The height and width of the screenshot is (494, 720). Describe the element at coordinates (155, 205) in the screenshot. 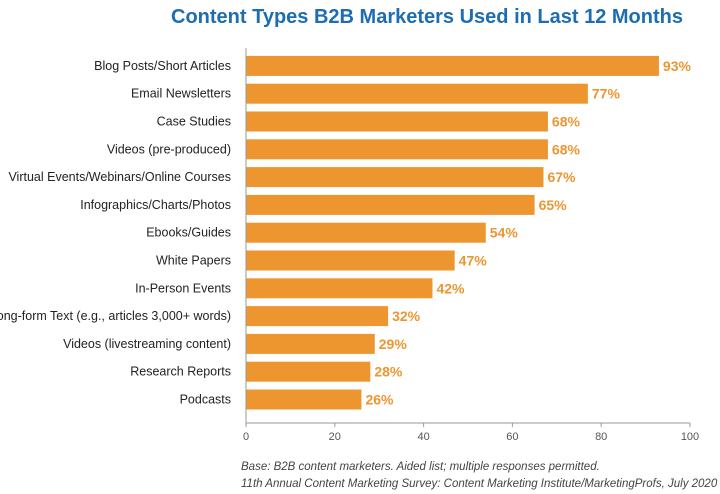

I see `category-label: Infographics/Charts/Photos` at that location.